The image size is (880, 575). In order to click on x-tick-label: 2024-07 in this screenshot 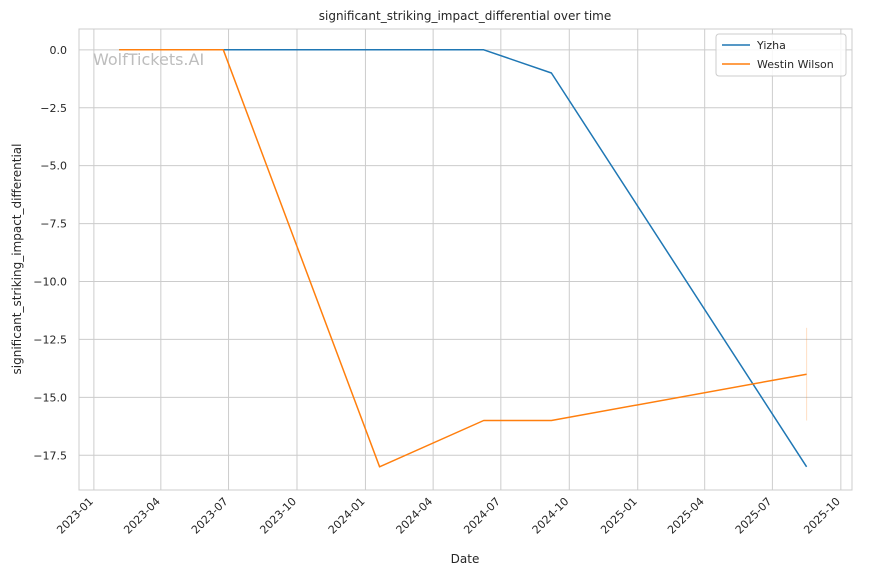, I will do `click(482, 516)`.